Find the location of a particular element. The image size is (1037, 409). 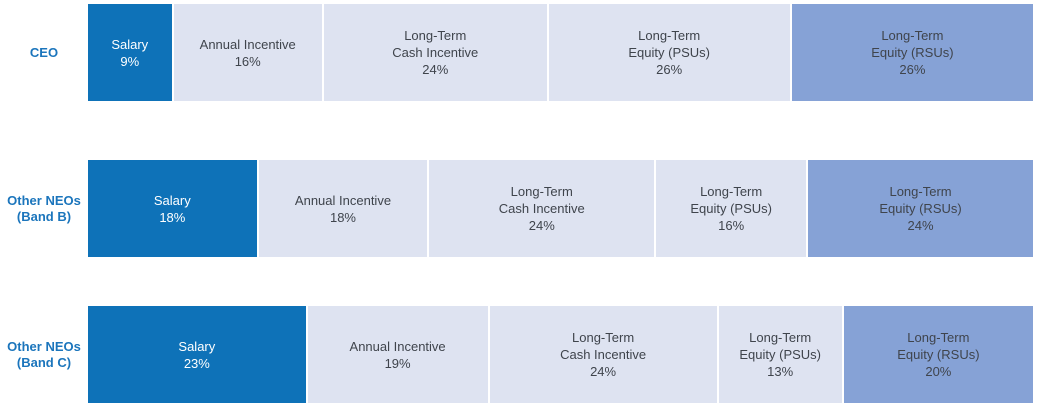

segment-salary: Salary 18% is located at coordinates (172, 208).